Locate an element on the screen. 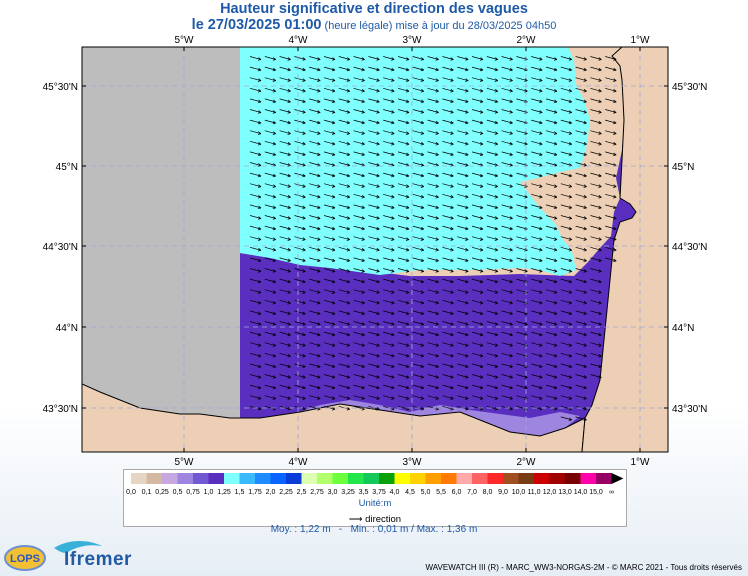  color-scale-value: 7,0 is located at coordinates (472, 492).